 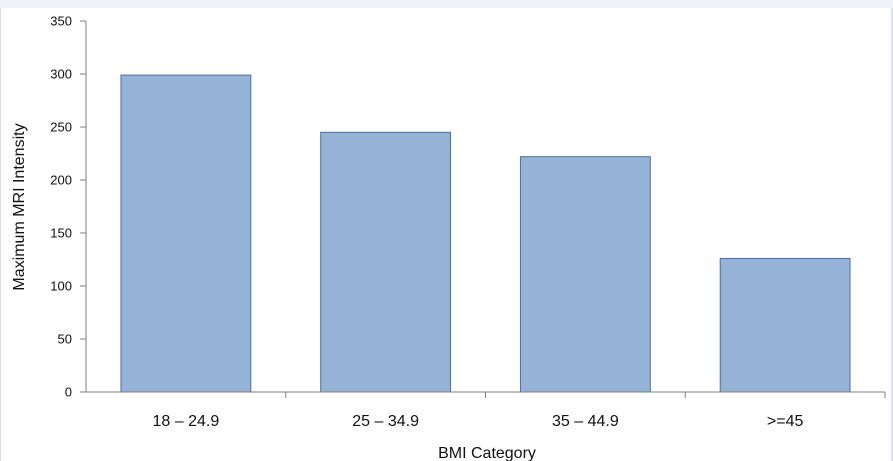 What do you see at coordinates (19, 206) in the screenshot?
I see `y-axis-title: Maximum MRI Intensity` at bounding box center [19, 206].